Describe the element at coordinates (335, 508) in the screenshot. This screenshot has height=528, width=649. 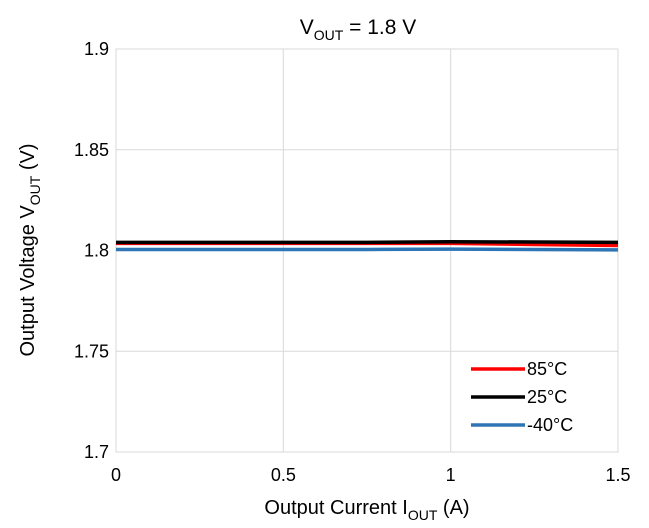
I see `x-axis-label-main: Output Current I` at that location.